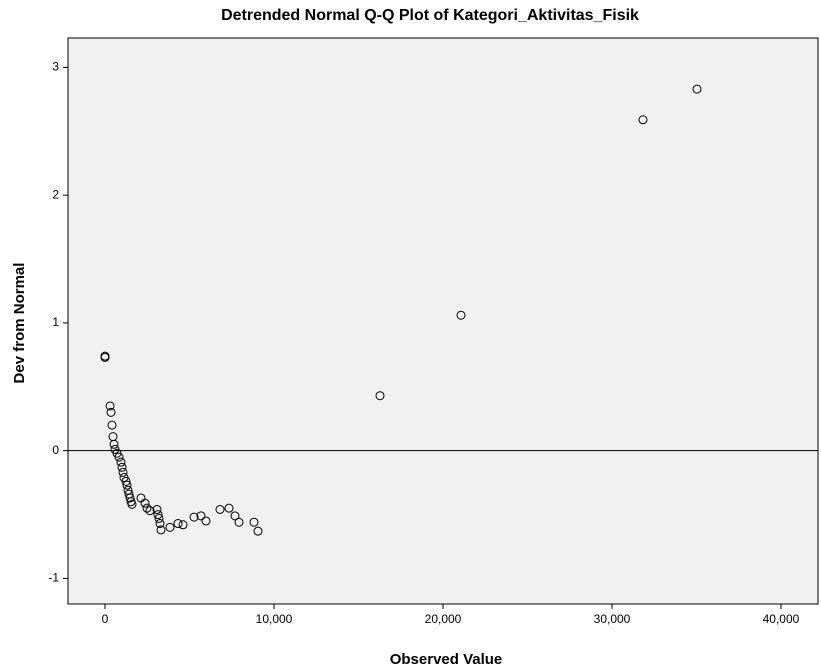 The height and width of the screenshot is (672, 821). Describe the element at coordinates (612, 619) in the screenshot. I see `x-tick-label: 30,000` at that location.